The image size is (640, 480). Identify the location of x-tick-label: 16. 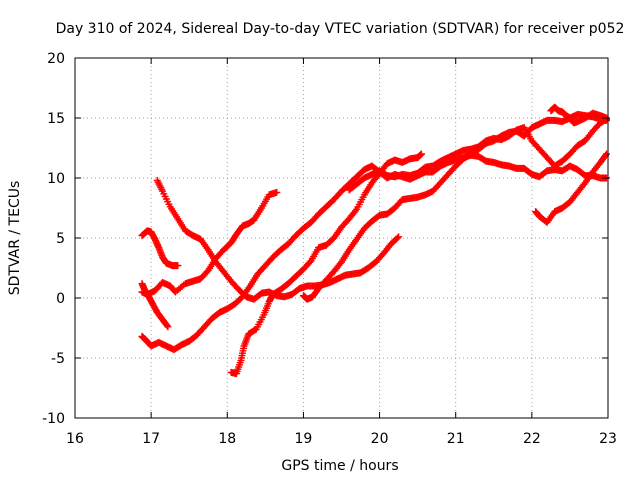
(75, 439).